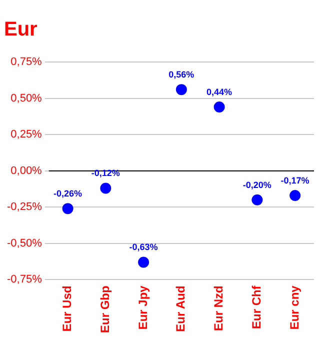 The image size is (326, 343). What do you see at coordinates (21, 29) in the screenshot?
I see `chart-title: Eur` at bounding box center [21, 29].